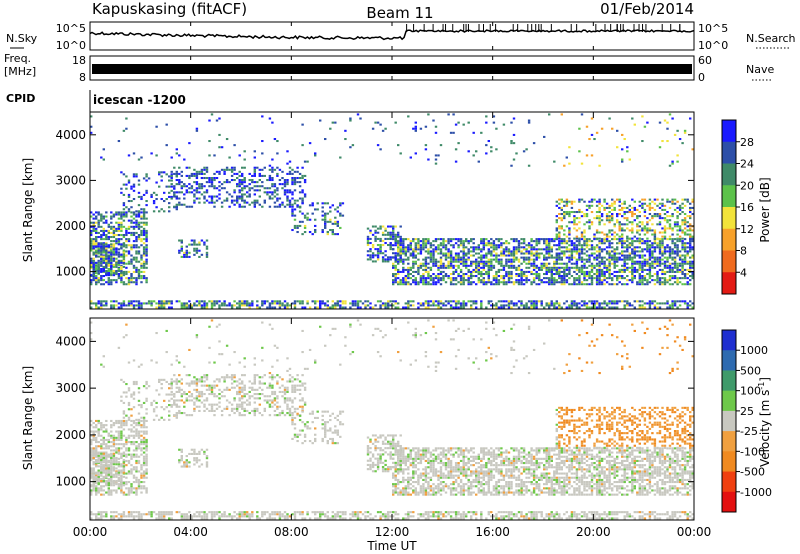 This screenshot has height=554, width=800. Describe the element at coordinates (705, 60) in the screenshot. I see `nave-rtick-top: 60` at that location.